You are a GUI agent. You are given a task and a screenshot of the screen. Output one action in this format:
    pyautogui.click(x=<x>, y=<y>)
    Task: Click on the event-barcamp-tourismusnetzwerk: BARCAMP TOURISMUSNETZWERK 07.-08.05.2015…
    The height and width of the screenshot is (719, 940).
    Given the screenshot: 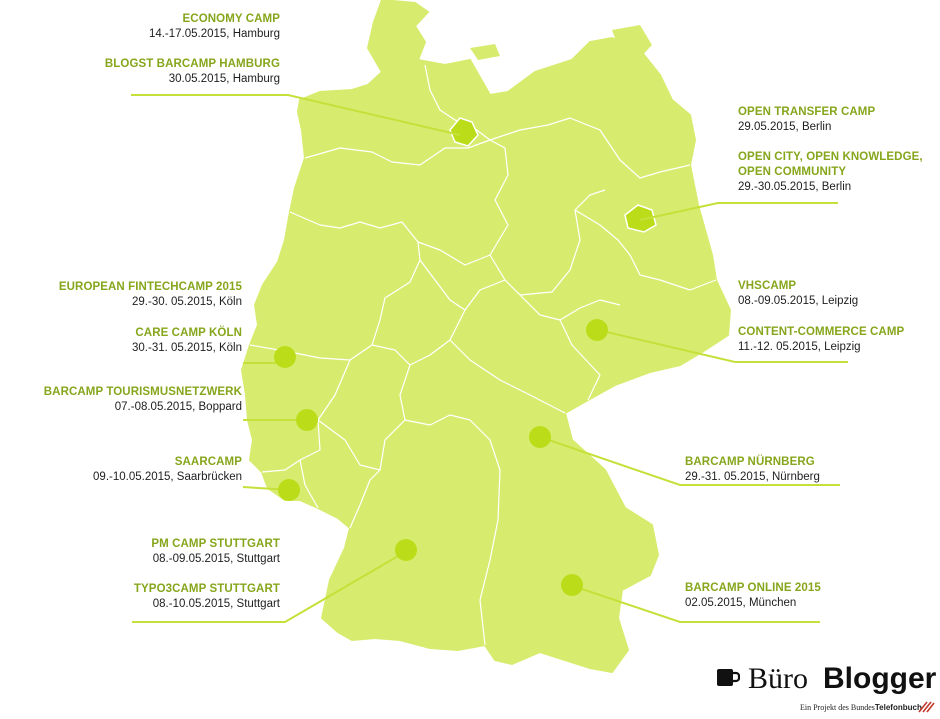 What is the action you would take?
    pyautogui.click(x=121, y=400)
    